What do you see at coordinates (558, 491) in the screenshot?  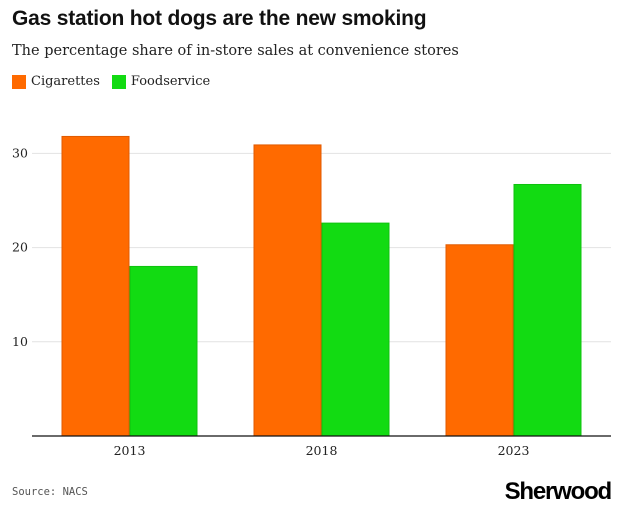 I see `sherwood-logo: Sherwood` at bounding box center [558, 491].